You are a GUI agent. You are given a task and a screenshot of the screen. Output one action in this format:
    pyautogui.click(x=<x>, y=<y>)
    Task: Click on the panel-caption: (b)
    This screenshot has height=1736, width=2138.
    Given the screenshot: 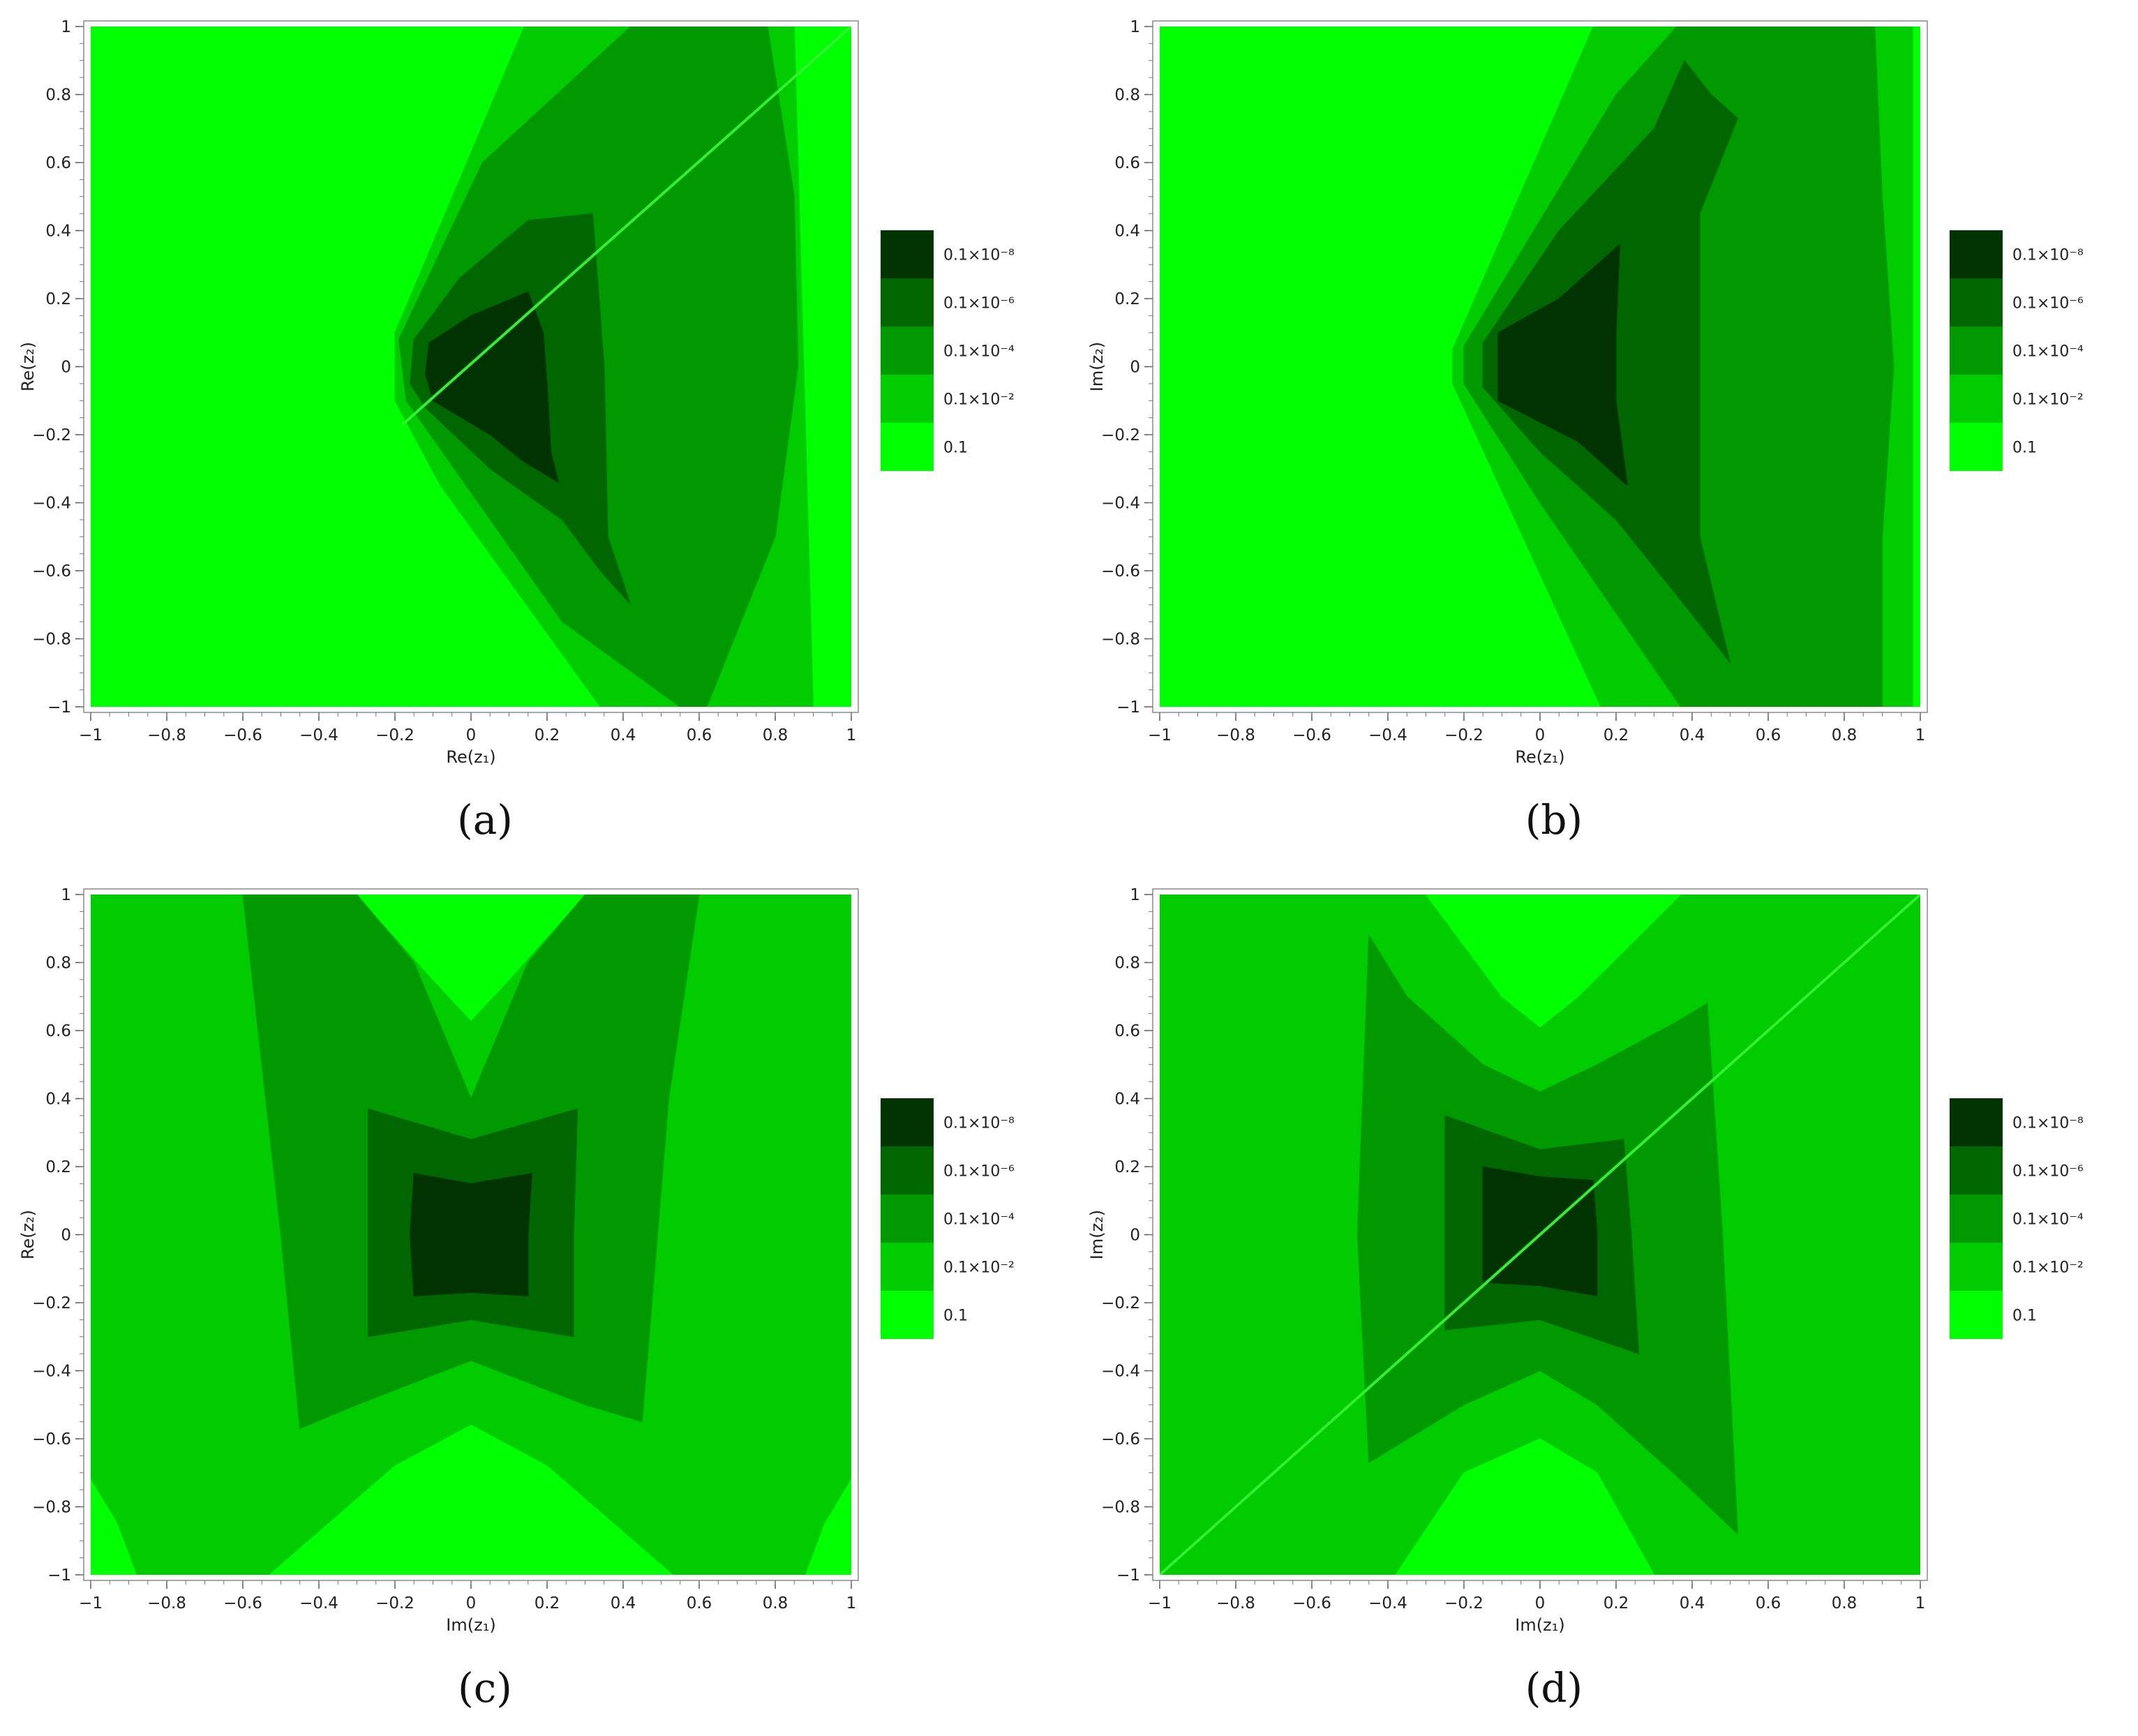 What is the action you would take?
    pyautogui.click(x=1554, y=820)
    